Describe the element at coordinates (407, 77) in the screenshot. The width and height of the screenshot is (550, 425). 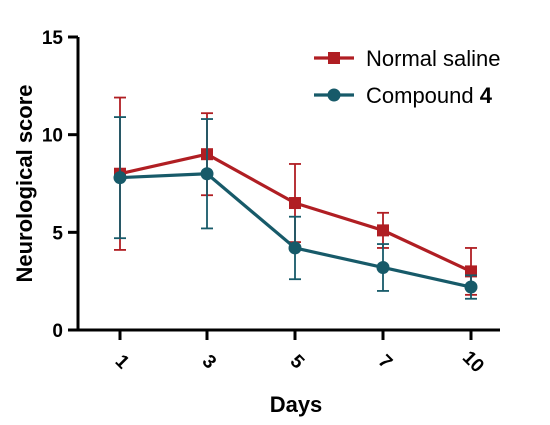
I see `legend: Normal saline Compound 4` at that location.